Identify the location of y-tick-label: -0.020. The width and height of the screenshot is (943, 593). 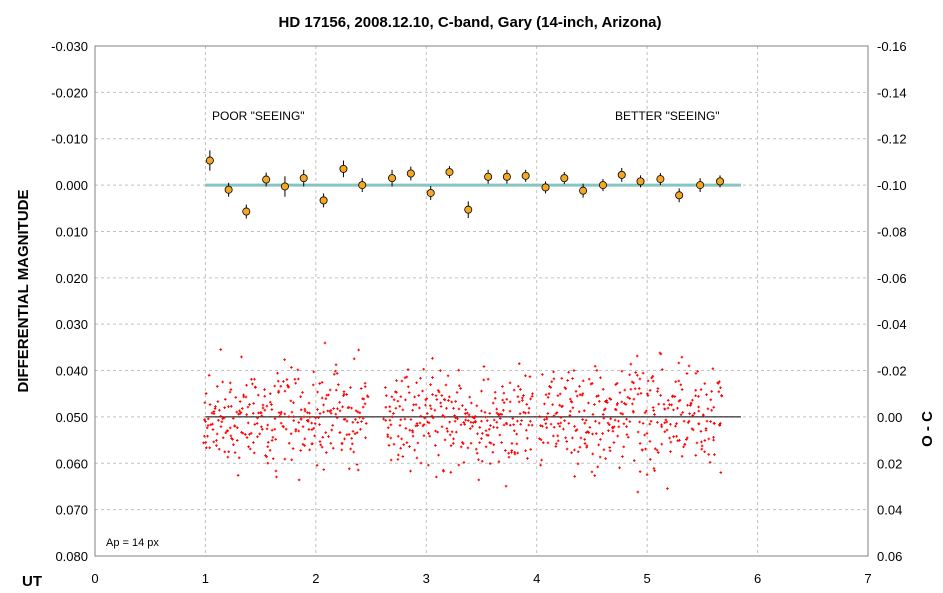
(69, 92).